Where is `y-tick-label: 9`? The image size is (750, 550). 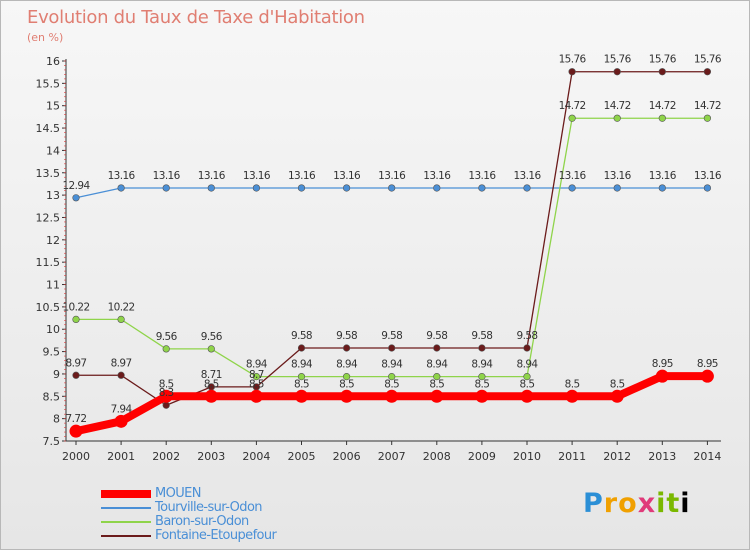 y-tick-label: 9 is located at coordinates (56, 374).